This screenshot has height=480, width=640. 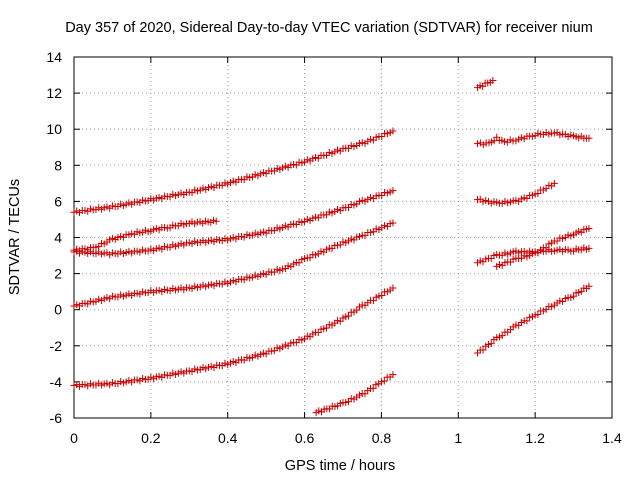 I want to click on y-tick-label: 14, so click(x=54, y=57).